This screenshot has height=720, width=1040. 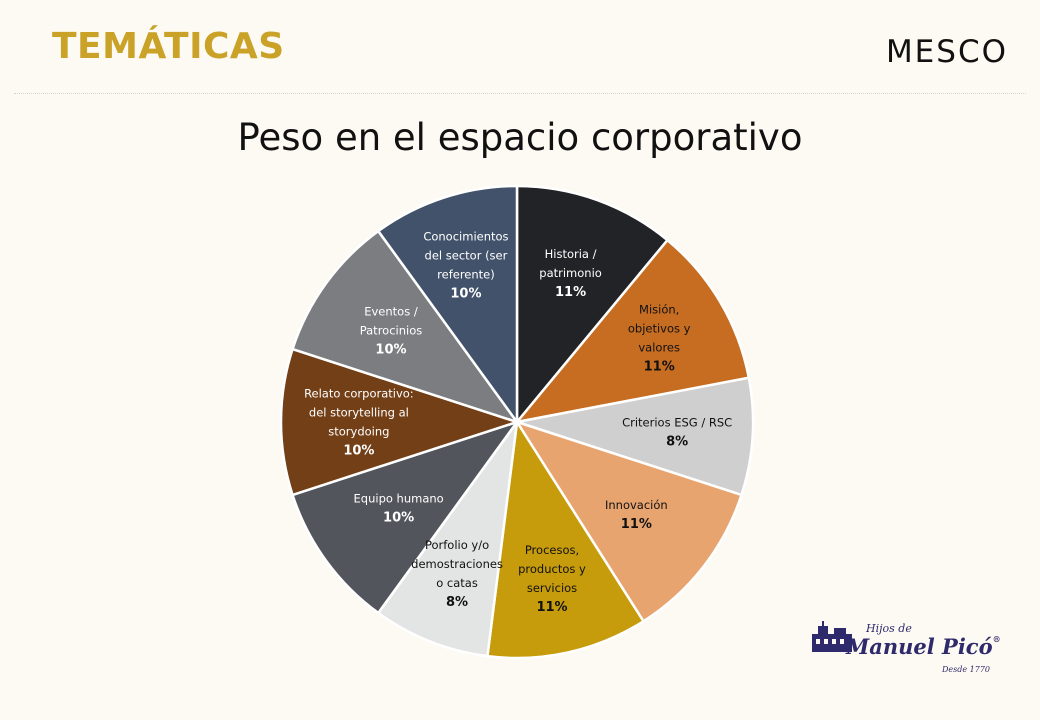 What do you see at coordinates (889, 628) in the screenshot?
I see `logo-line1: Hijos de` at bounding box center [889, 628].